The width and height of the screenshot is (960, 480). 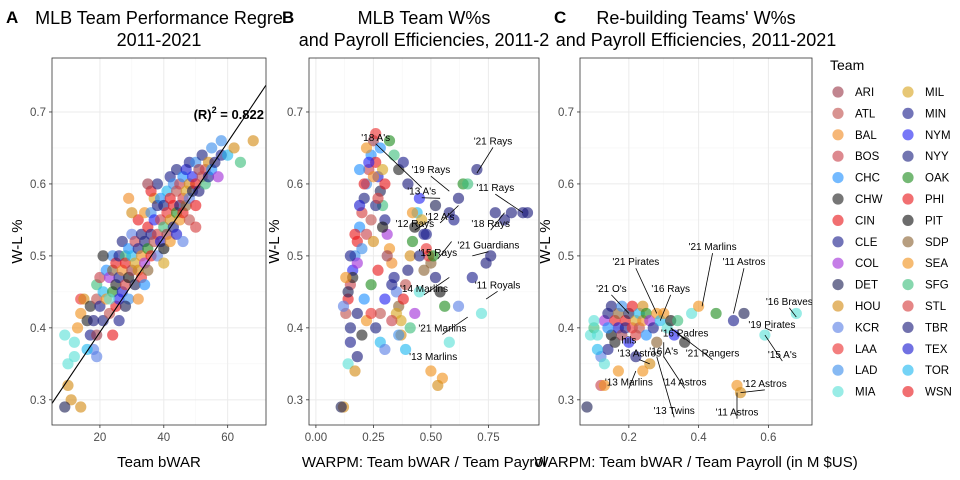 I want to click on legend-item-nyy: NYY, so click(x=925, y=156).